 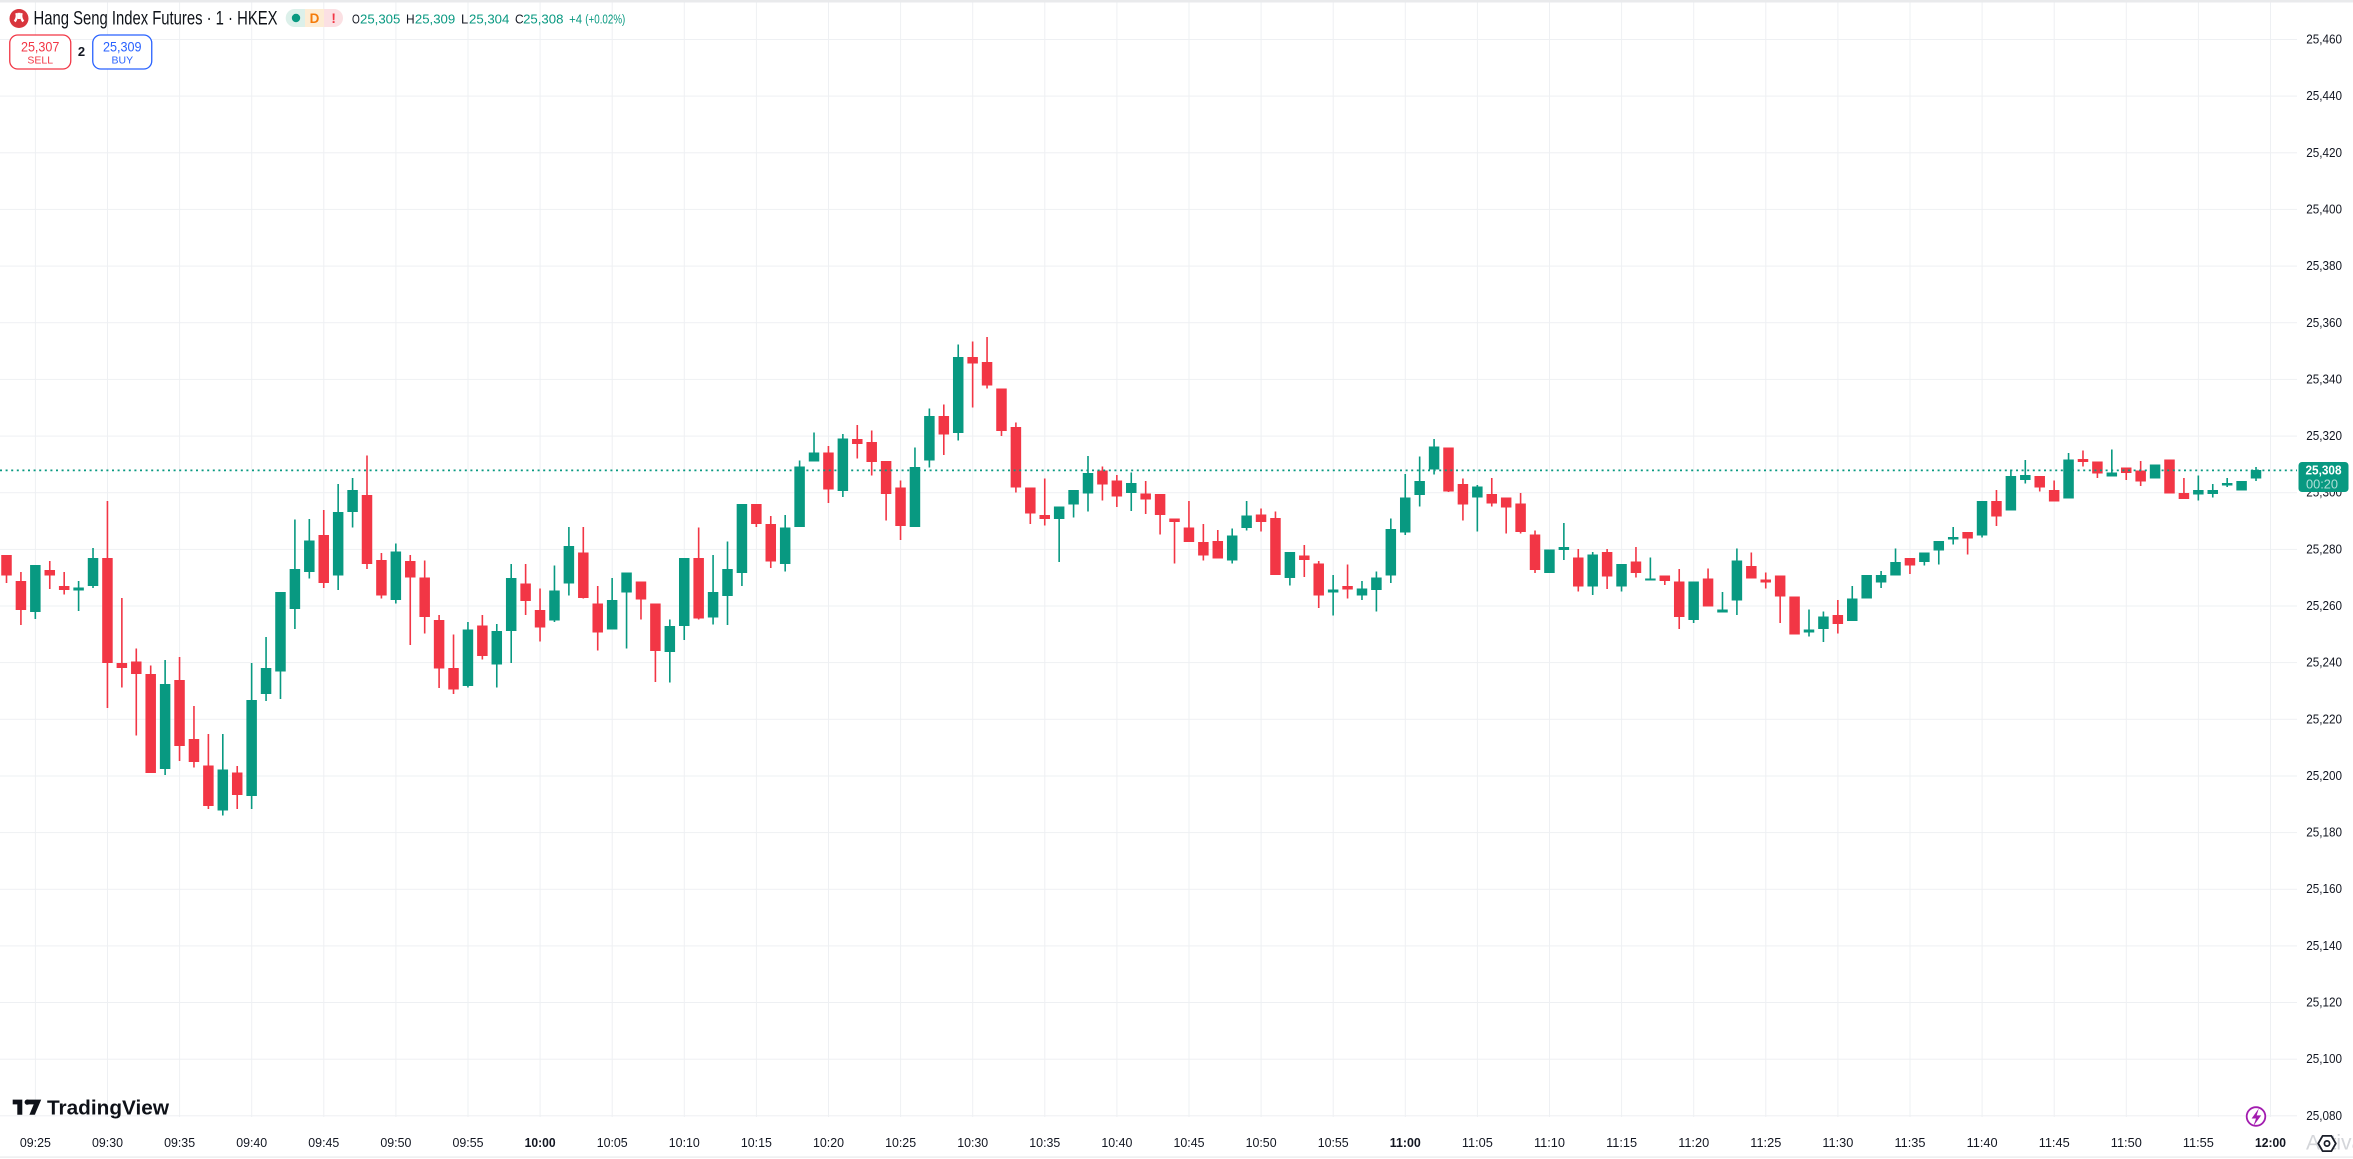 I want to click on svg-text: 10:15, so click(x=756, y=1142).